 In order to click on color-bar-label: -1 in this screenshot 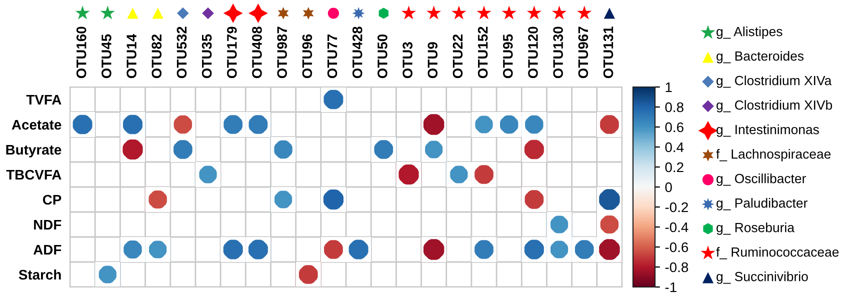, I will do `click(670, 287)`.